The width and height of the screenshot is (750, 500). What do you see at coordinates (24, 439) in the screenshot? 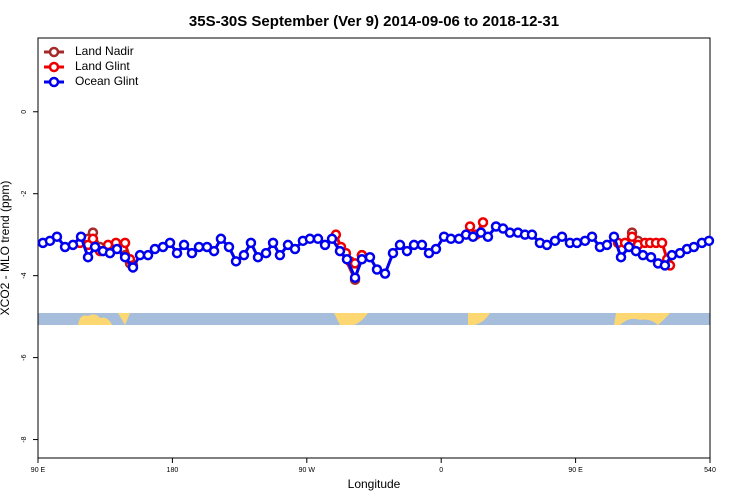
I see `y-tick-label: -8` at bounding box center [24, 439].